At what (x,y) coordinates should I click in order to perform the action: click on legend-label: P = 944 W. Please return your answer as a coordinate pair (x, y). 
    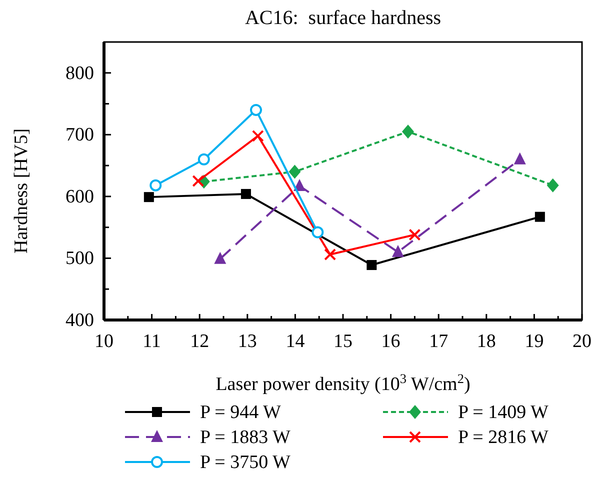
    Looking at the image, I should click on (240, 412).